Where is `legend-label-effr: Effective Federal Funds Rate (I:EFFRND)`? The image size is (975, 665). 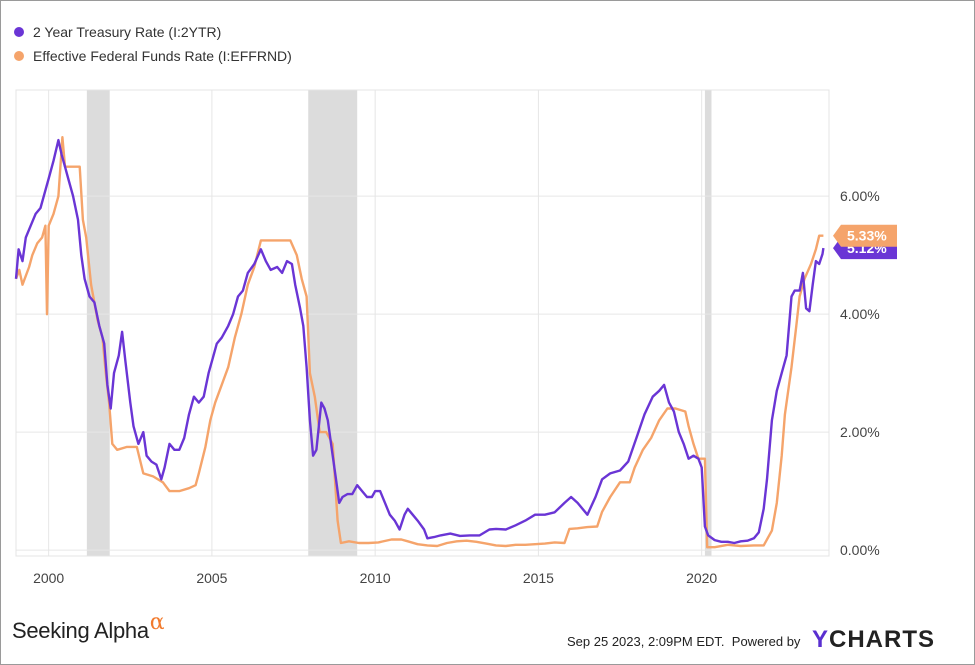
legend-label-effr: Effective Federal Funds Rate (I:EFFRND) is located at coordinates (162, 56).